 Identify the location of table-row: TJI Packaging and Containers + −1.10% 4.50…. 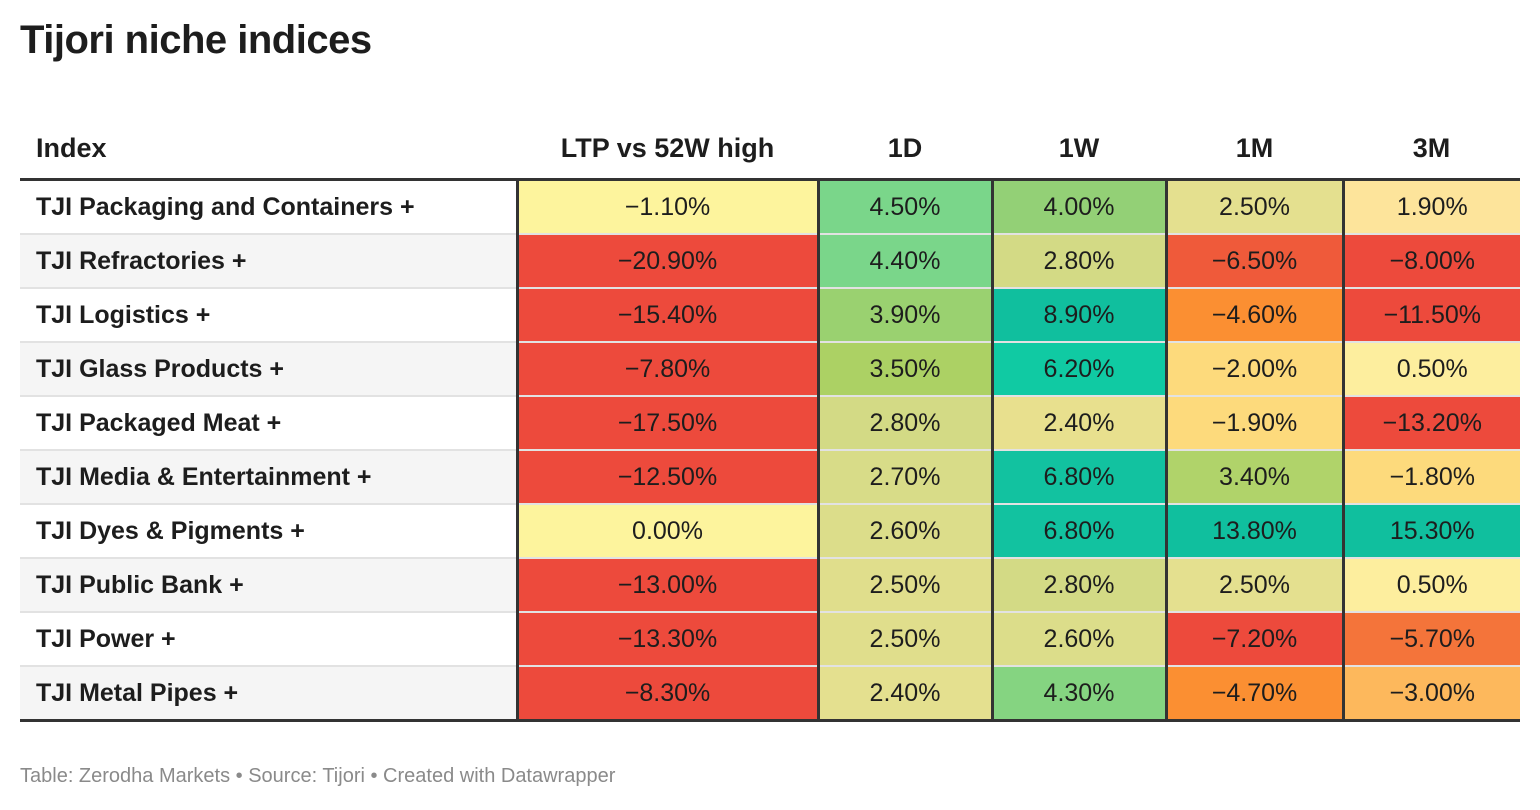
(770, 207).